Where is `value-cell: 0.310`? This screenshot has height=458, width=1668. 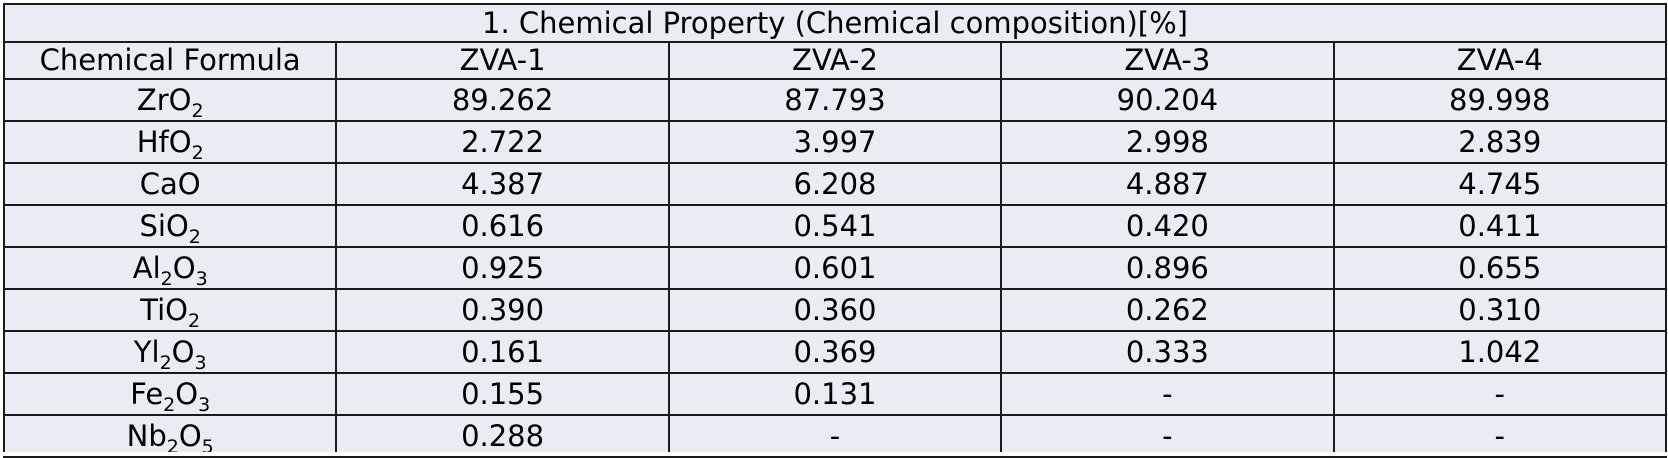
value-cell: 0.310 is located at coordinates (1500, 310).